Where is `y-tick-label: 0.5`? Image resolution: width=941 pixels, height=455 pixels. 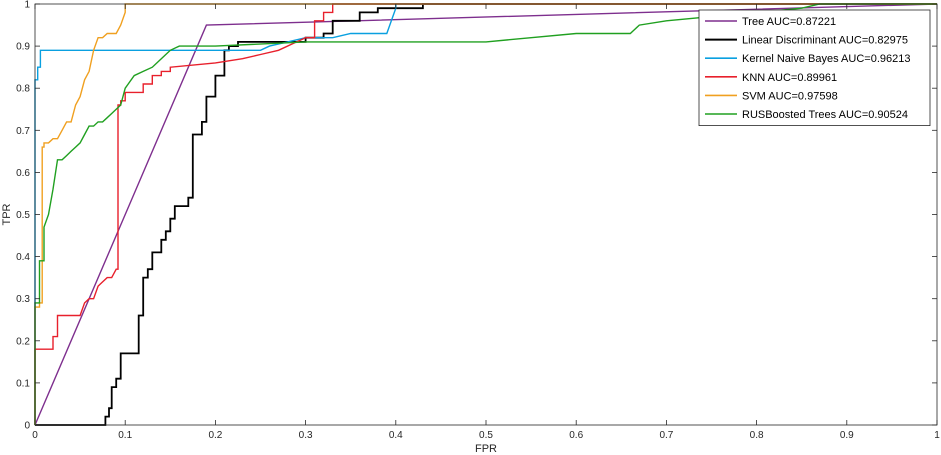
y-tick-label: 0.5 is located at coordinates (23, 215).